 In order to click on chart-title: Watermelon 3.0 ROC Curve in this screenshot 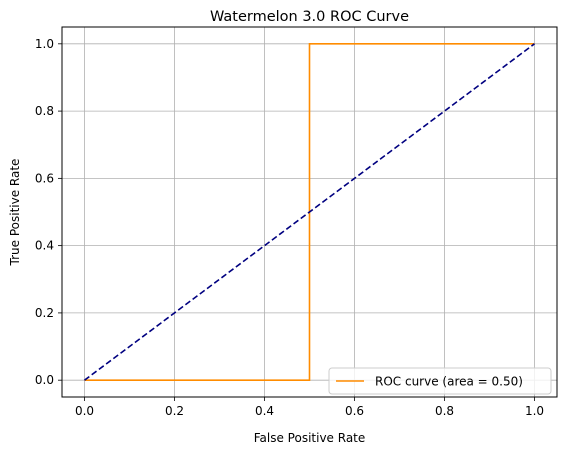, I will do `click(309, 17)`.